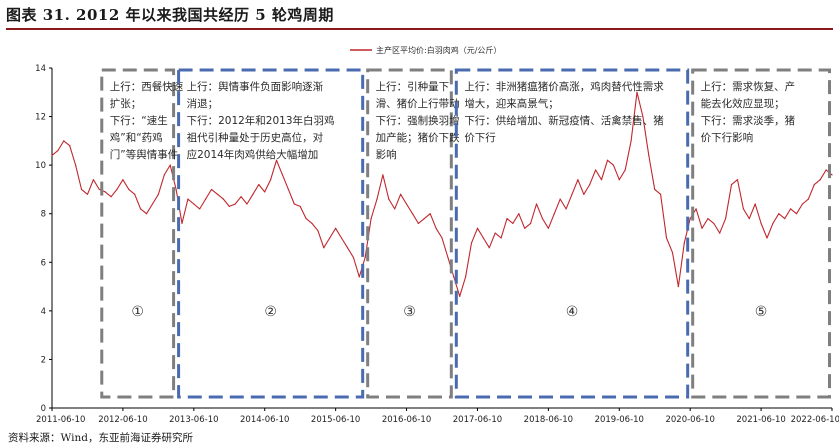 The height and width of the screenshot is (448, 839). I want to click on cycle-3-note-line: 下行：强制换羽增, so click(418, 120).